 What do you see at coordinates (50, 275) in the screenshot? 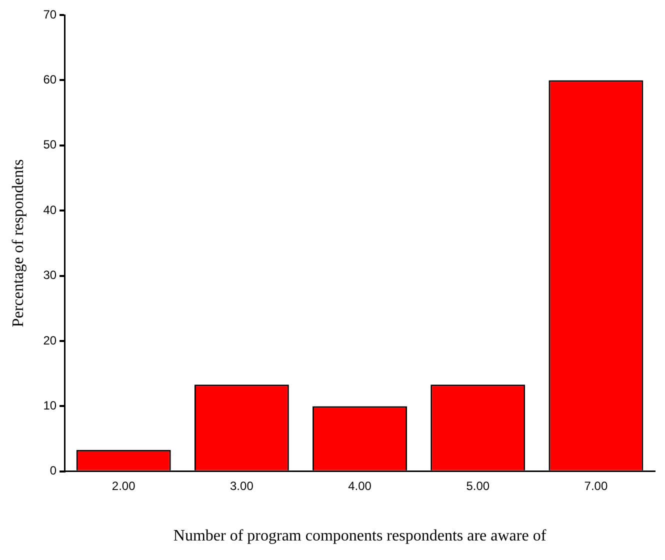
I see `y-tick-label: 30` at bounding box center [50, 275].